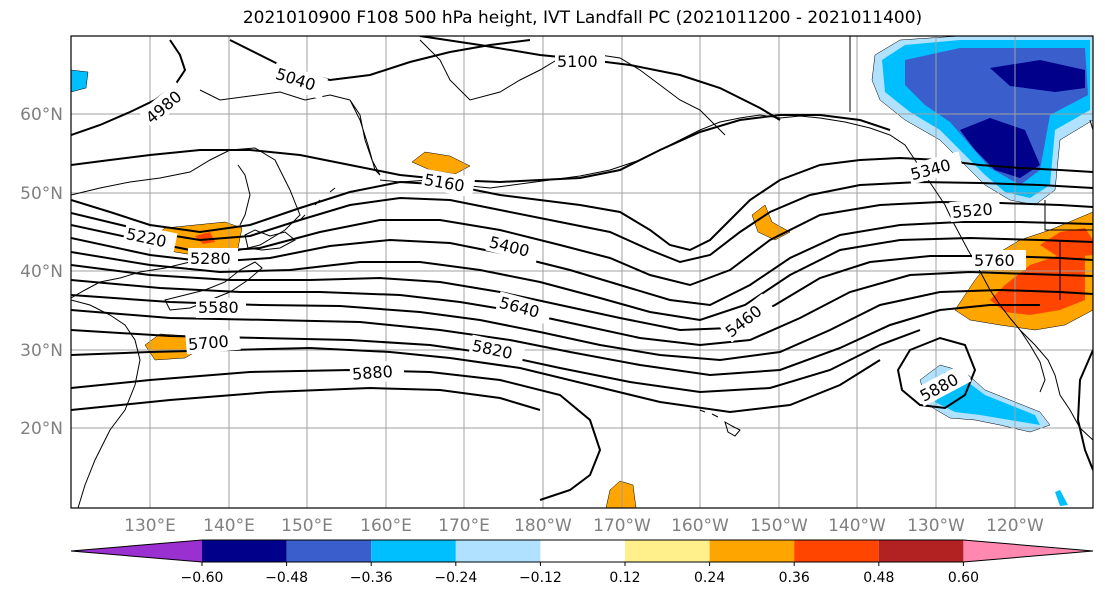  Describe the element at coordinates (577, 61) in the screenshot. I see `contour-label: 5100` at that location.